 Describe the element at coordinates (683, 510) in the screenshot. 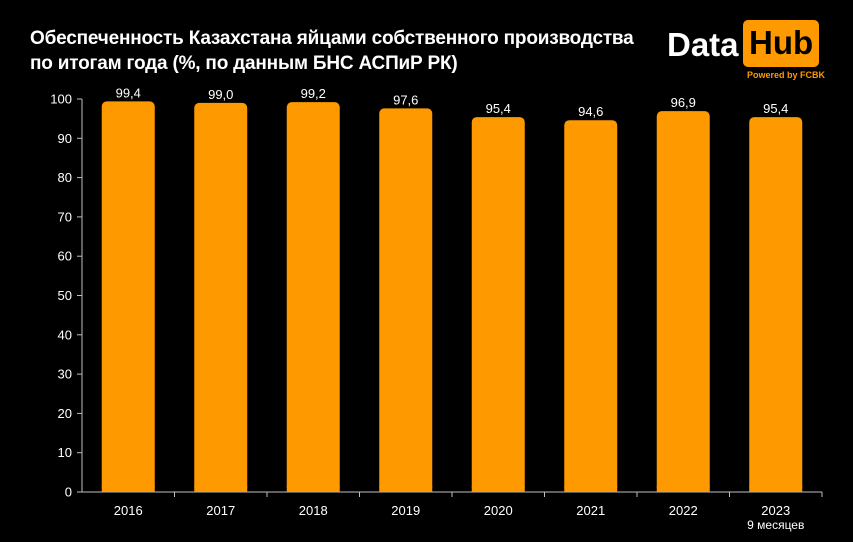

I see `x-tick-label: 2022` at that location.